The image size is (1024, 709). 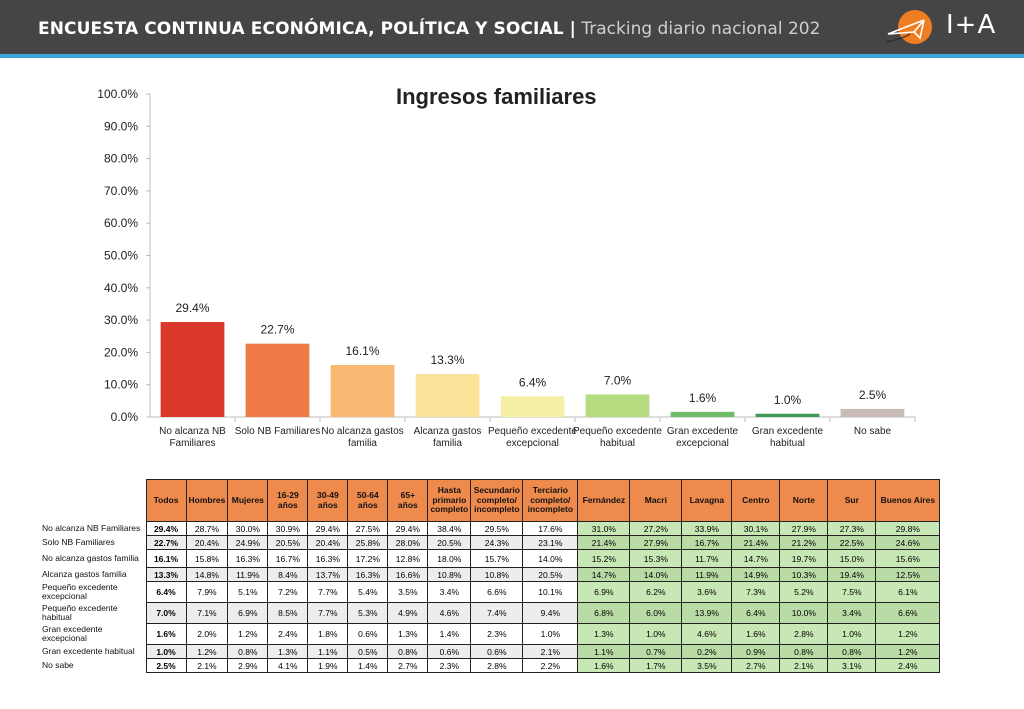 What do you see at coordinates (707, 651) in the screenshot?
I see `table-cell: 0.2%` at bounding box center [707, 651].